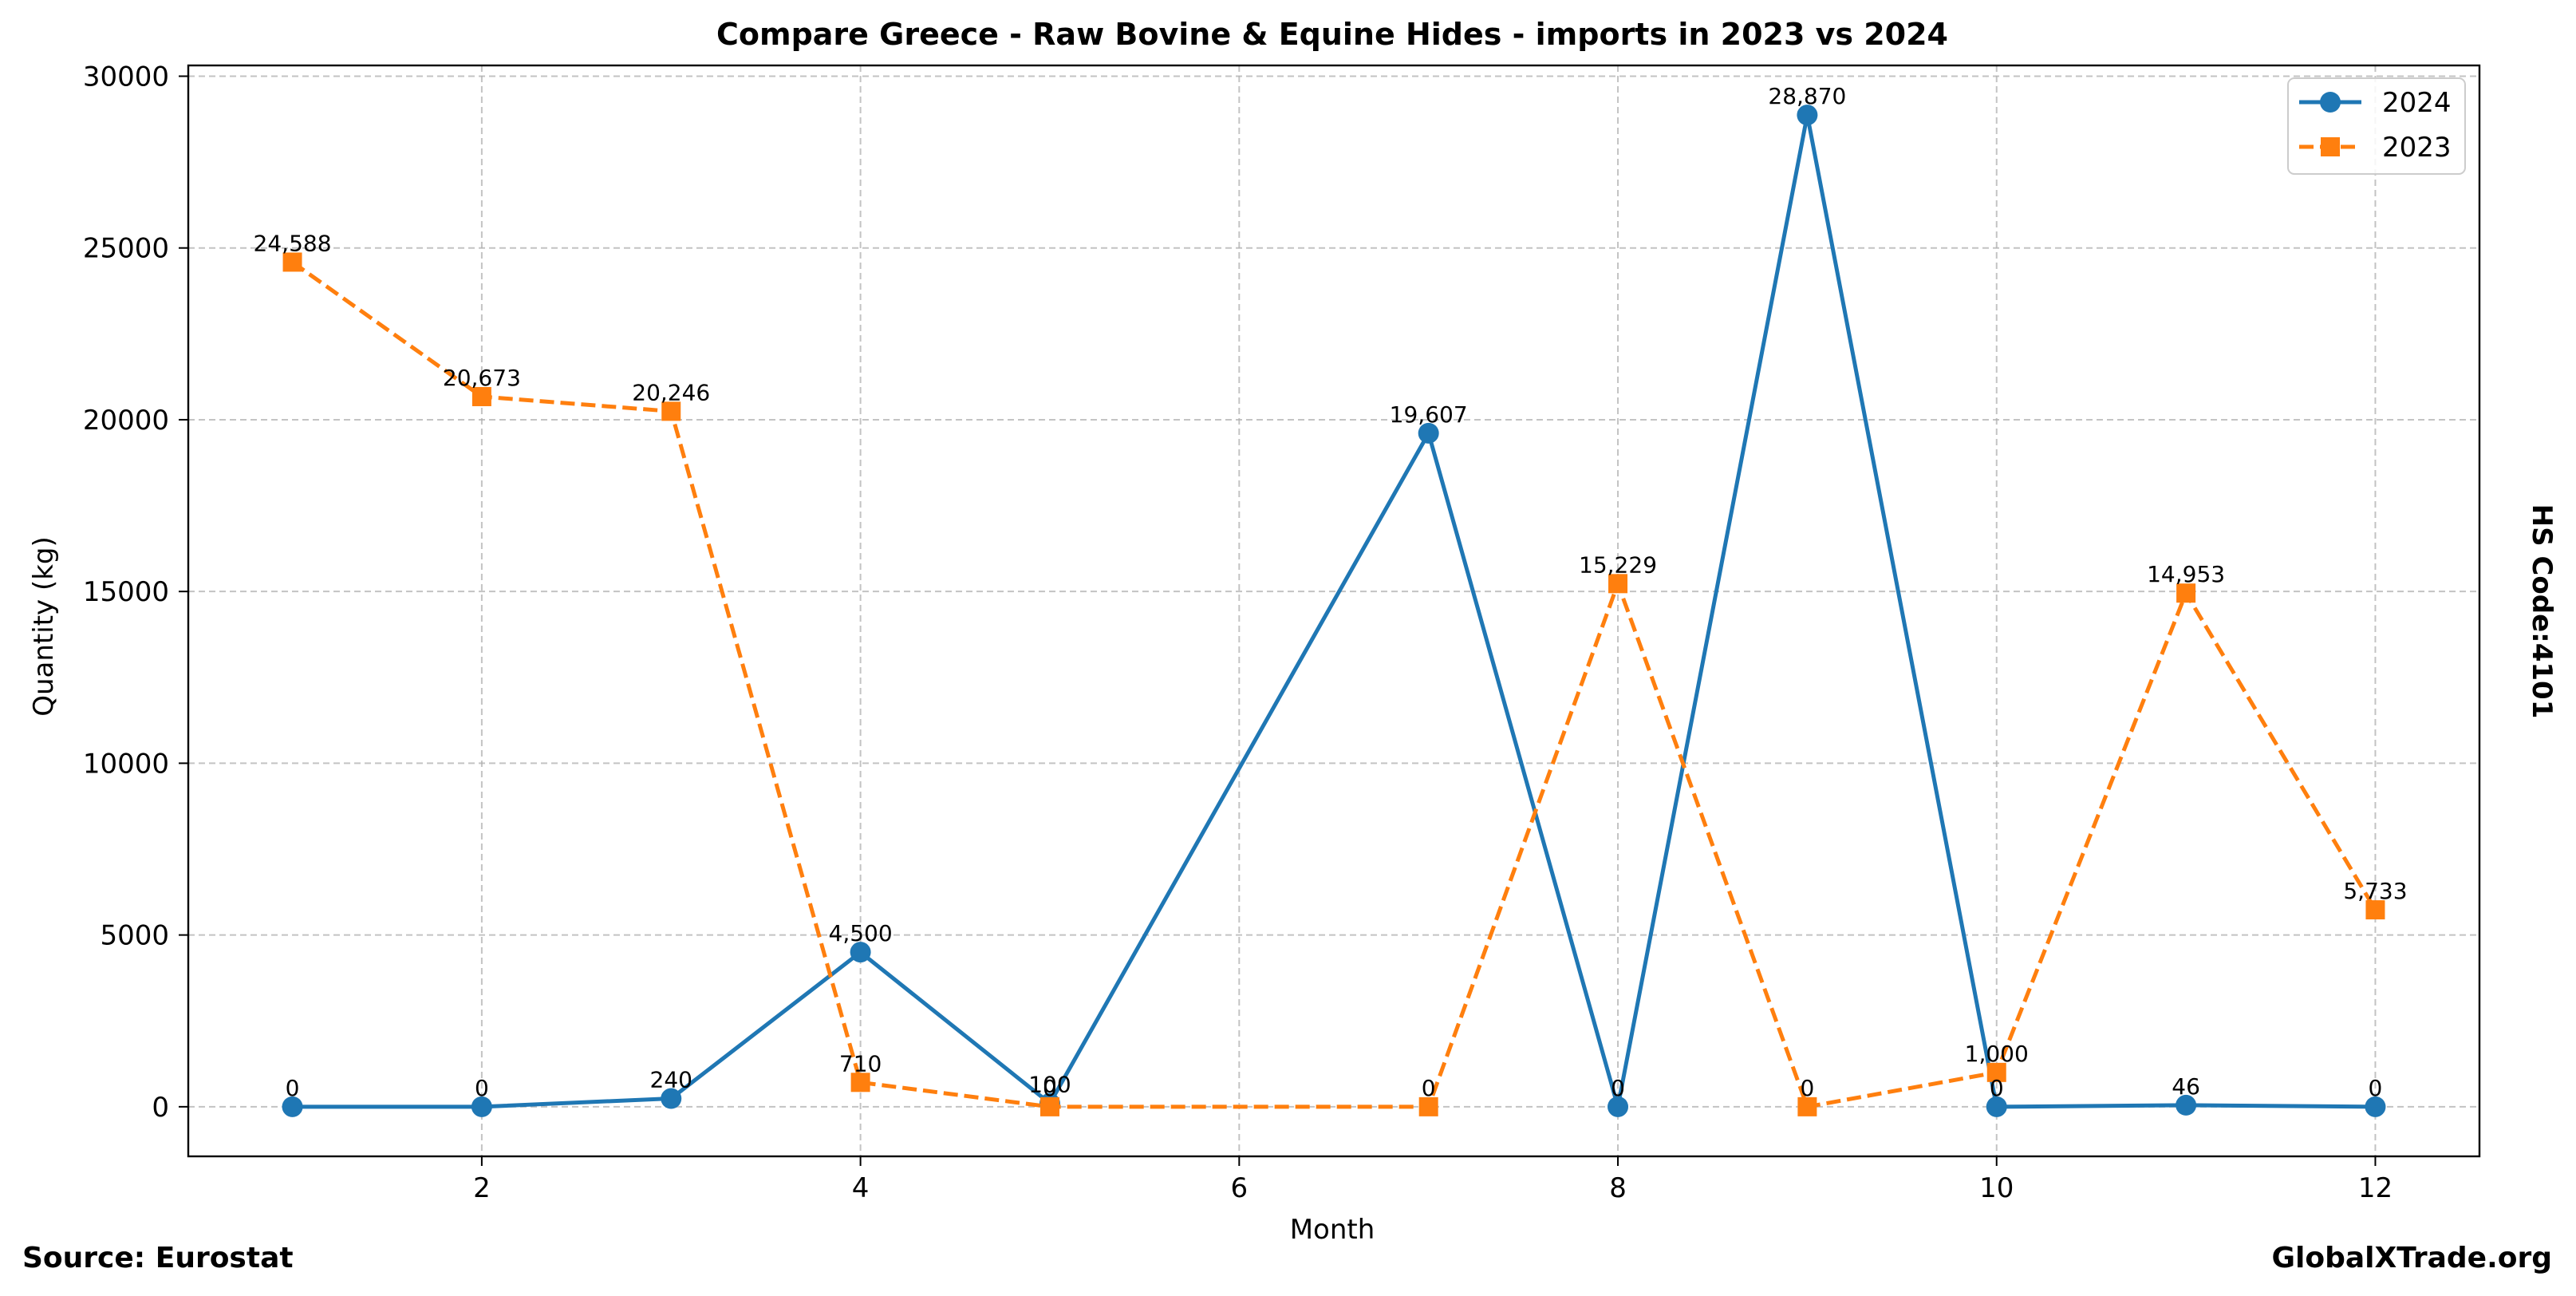 The width and height of the screenshot is (2576, 1296). What do you see at coordinates (1807, 96) in the screenshot?
I see `data-label-2024: 28,870` at bounding box center [1807, 96].